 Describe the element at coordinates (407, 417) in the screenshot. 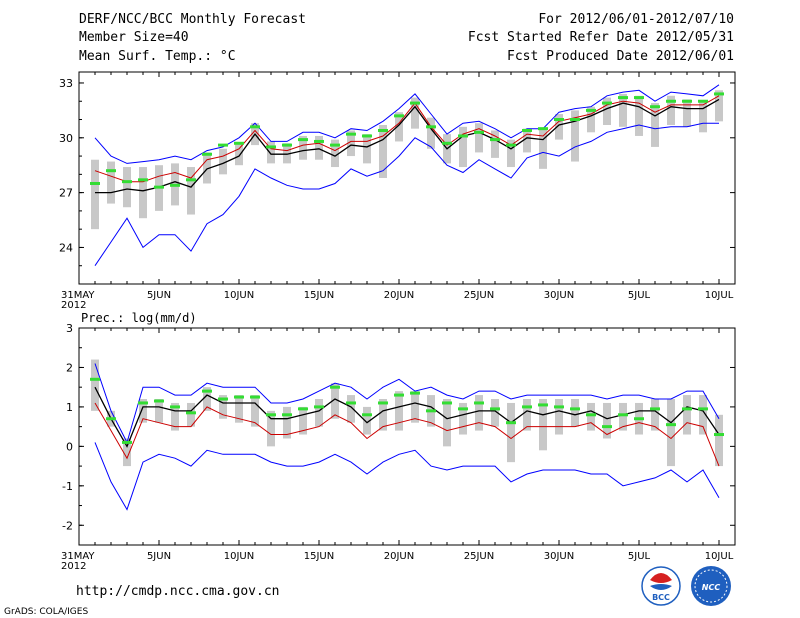

I see `precipitation-ensemble-mean-line` at that location.